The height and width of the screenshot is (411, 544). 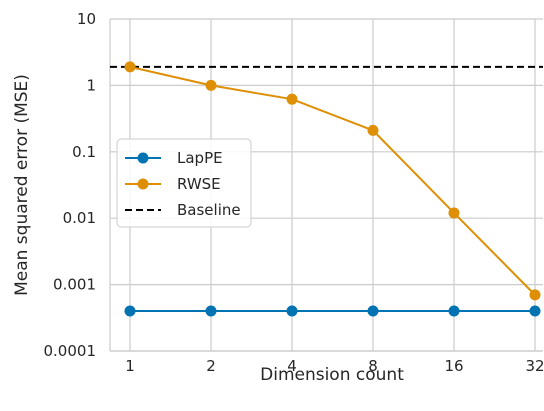 What do you see at coordinates (74, 285) in the screenshot?
I see `y-tick-label: 0.001` at bounding box center [74, 285].